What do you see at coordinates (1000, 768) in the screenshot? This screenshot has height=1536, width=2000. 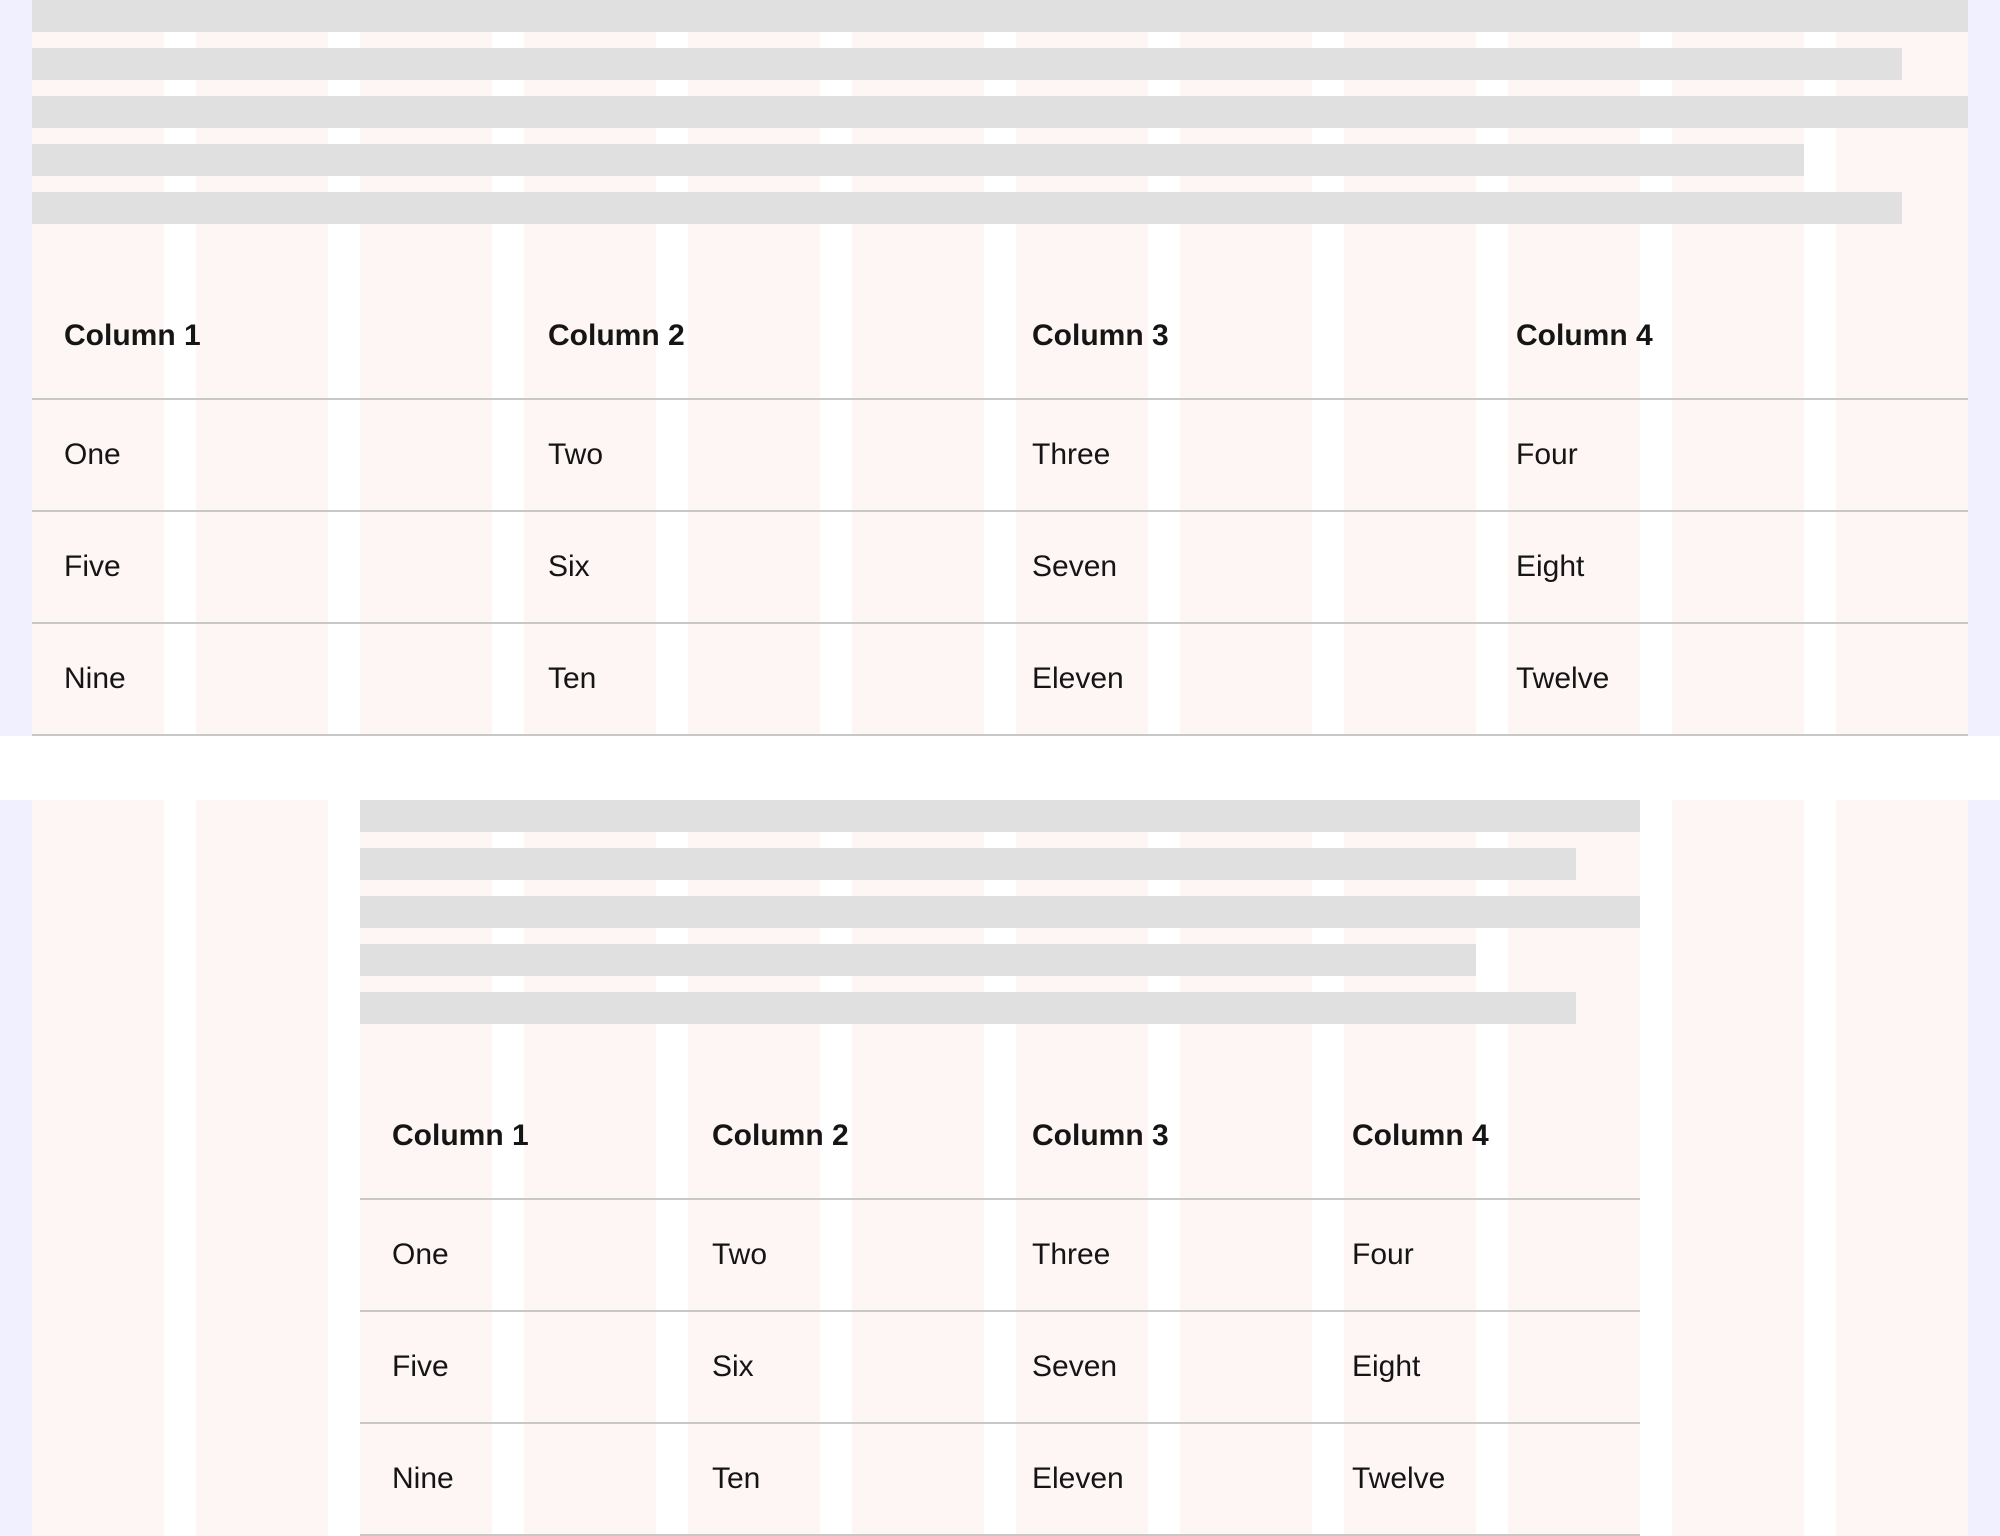 I see `section-separator` at bounding box center [1000, 768].